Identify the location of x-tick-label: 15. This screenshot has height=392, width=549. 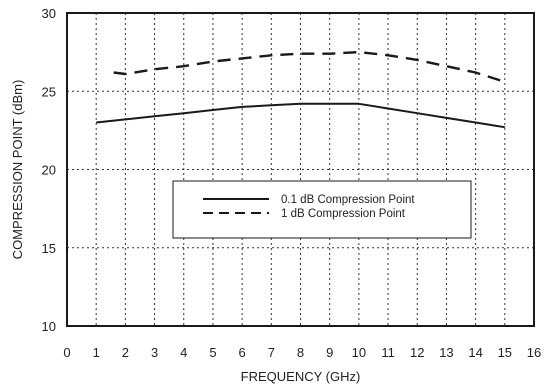
(505, 352).